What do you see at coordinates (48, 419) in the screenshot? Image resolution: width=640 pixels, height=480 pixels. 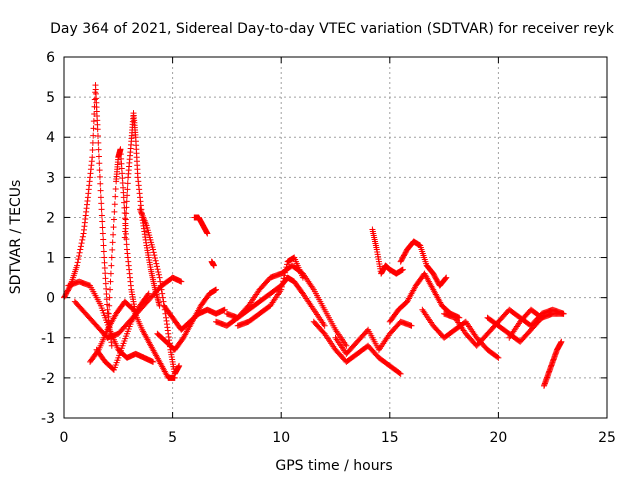 I see `y-tick-label: -3` at bounding box center [48, 419].